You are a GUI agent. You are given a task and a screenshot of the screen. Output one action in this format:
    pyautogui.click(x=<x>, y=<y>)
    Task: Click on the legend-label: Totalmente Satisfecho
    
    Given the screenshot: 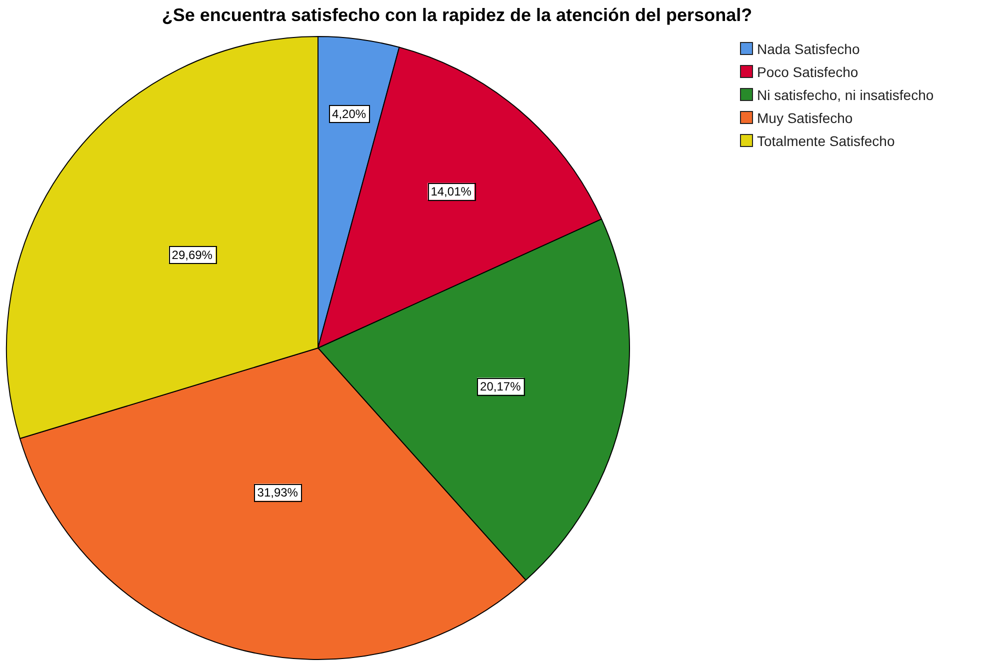 What is the action you would take?
    pyautogui.click(x=826, y=140)
    